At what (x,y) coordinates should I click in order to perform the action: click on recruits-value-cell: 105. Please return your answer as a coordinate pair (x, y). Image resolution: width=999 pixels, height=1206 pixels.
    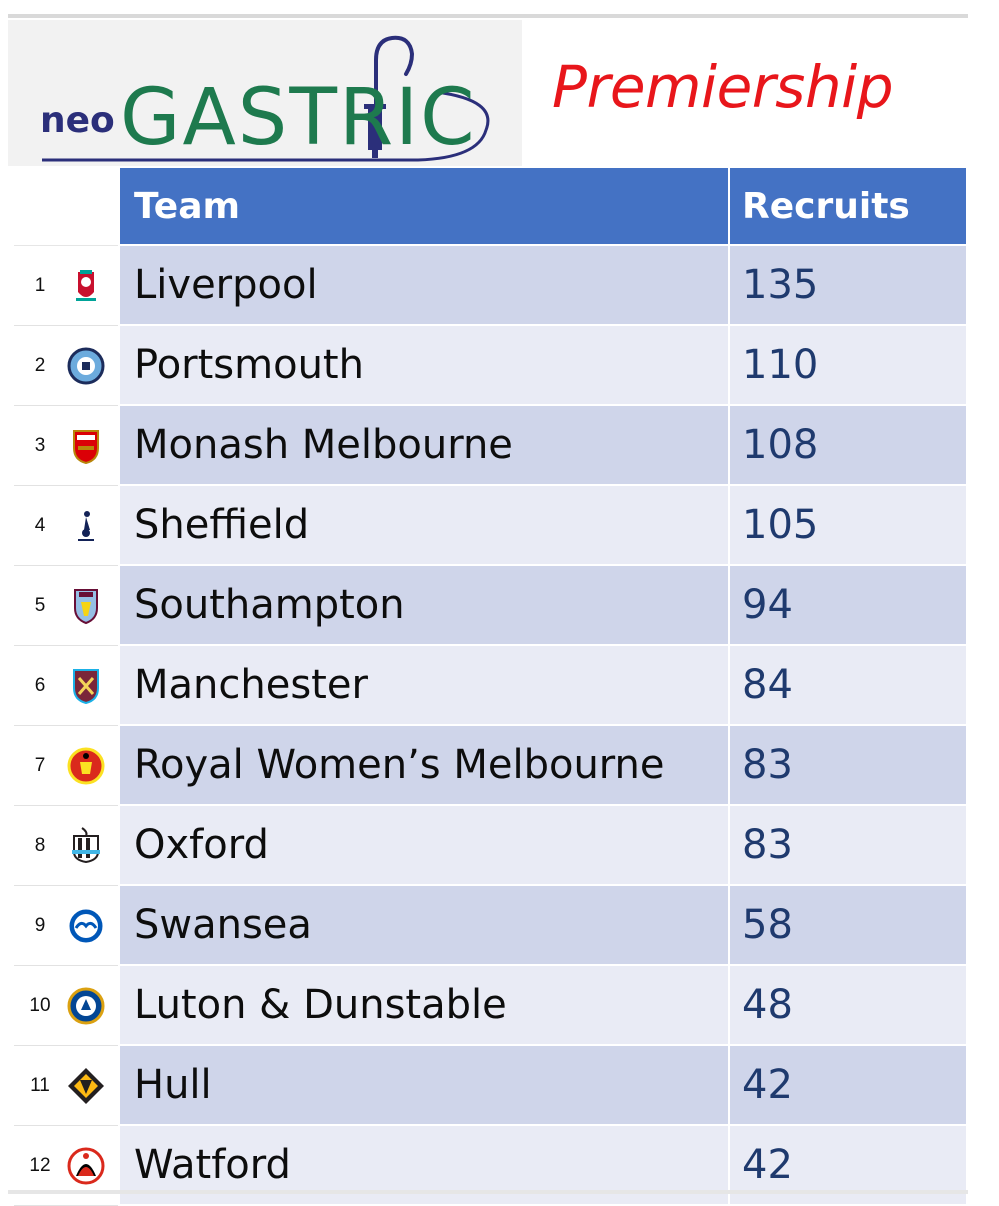
    Looking at the image, I should click on (848, 526).